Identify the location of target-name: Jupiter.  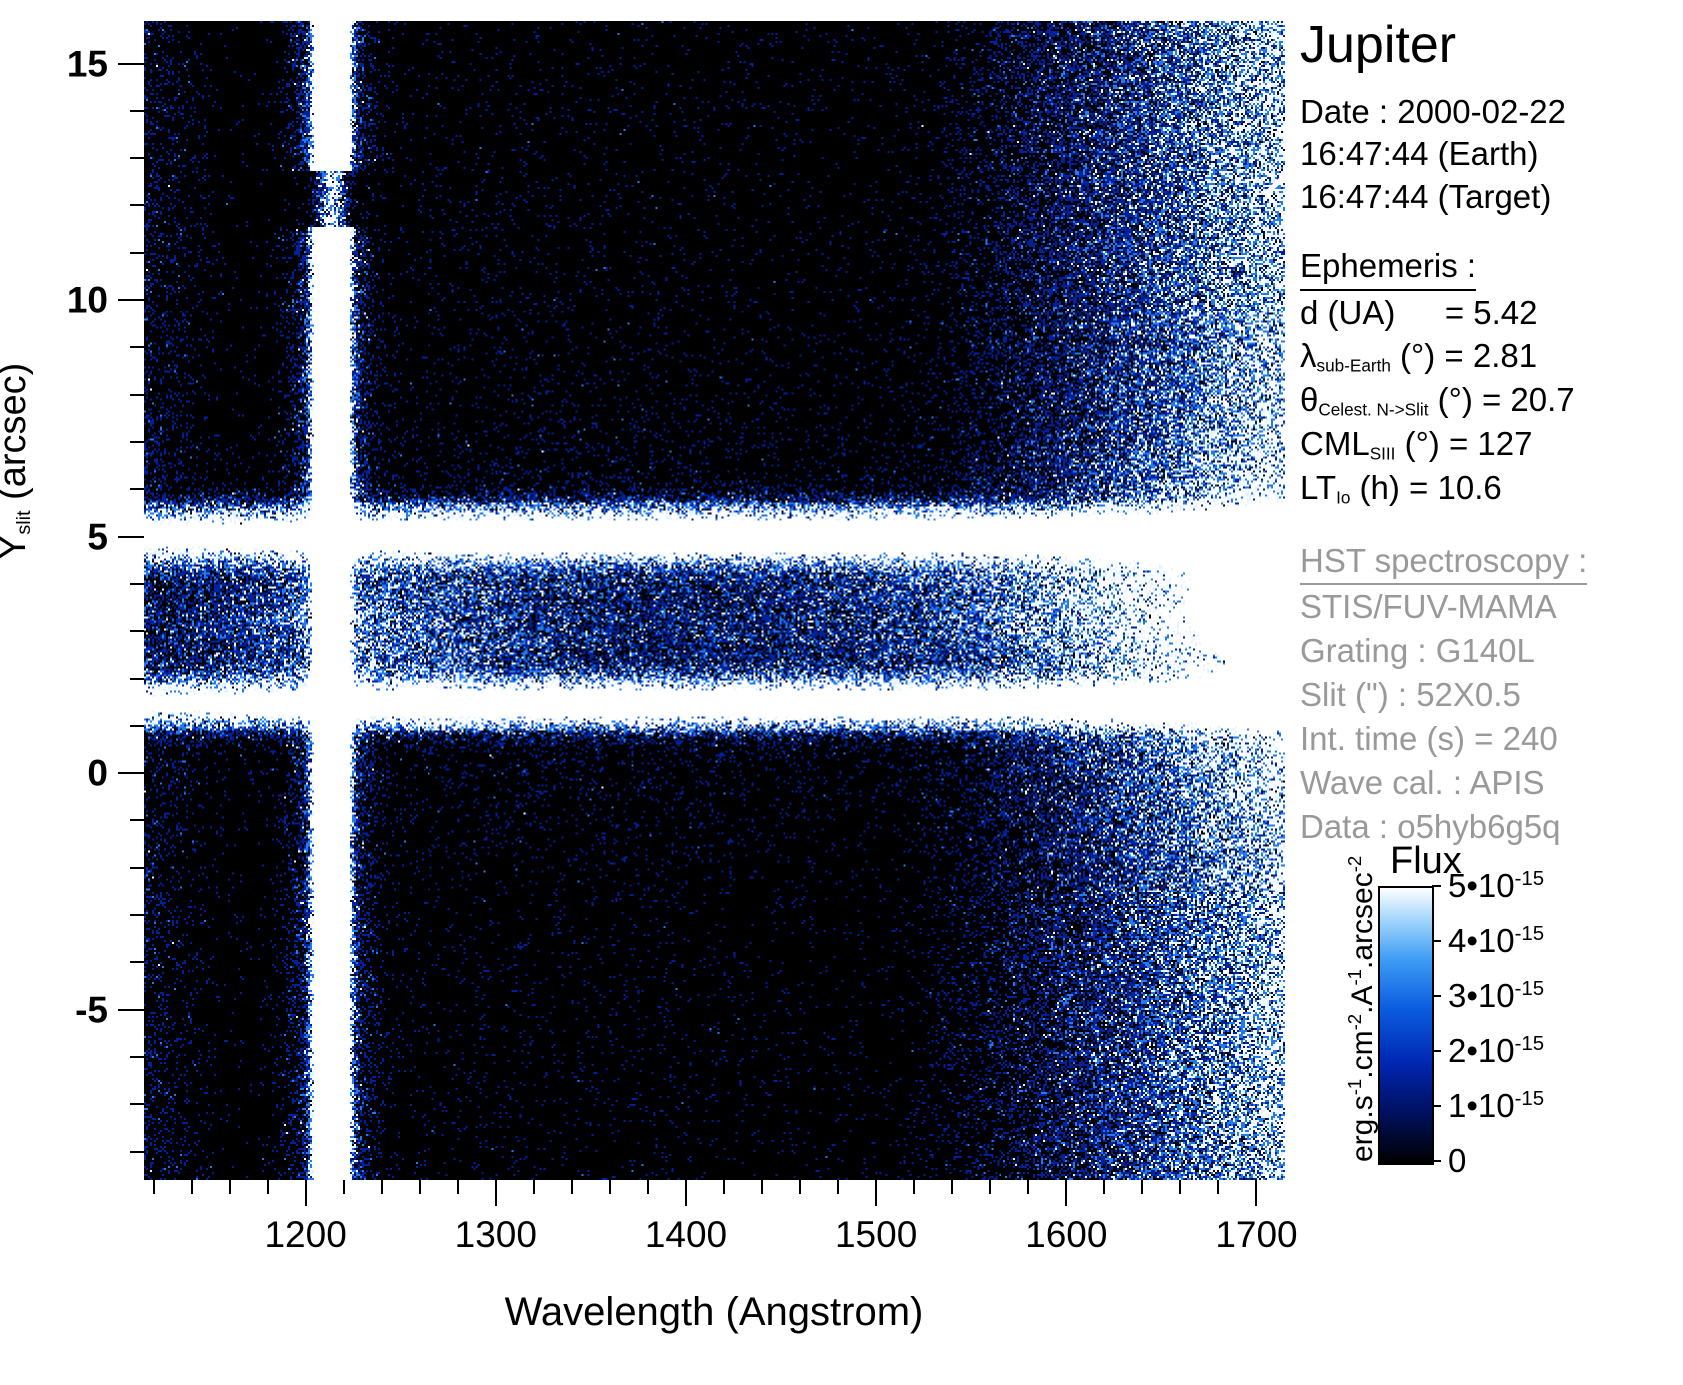
(1378, 45).